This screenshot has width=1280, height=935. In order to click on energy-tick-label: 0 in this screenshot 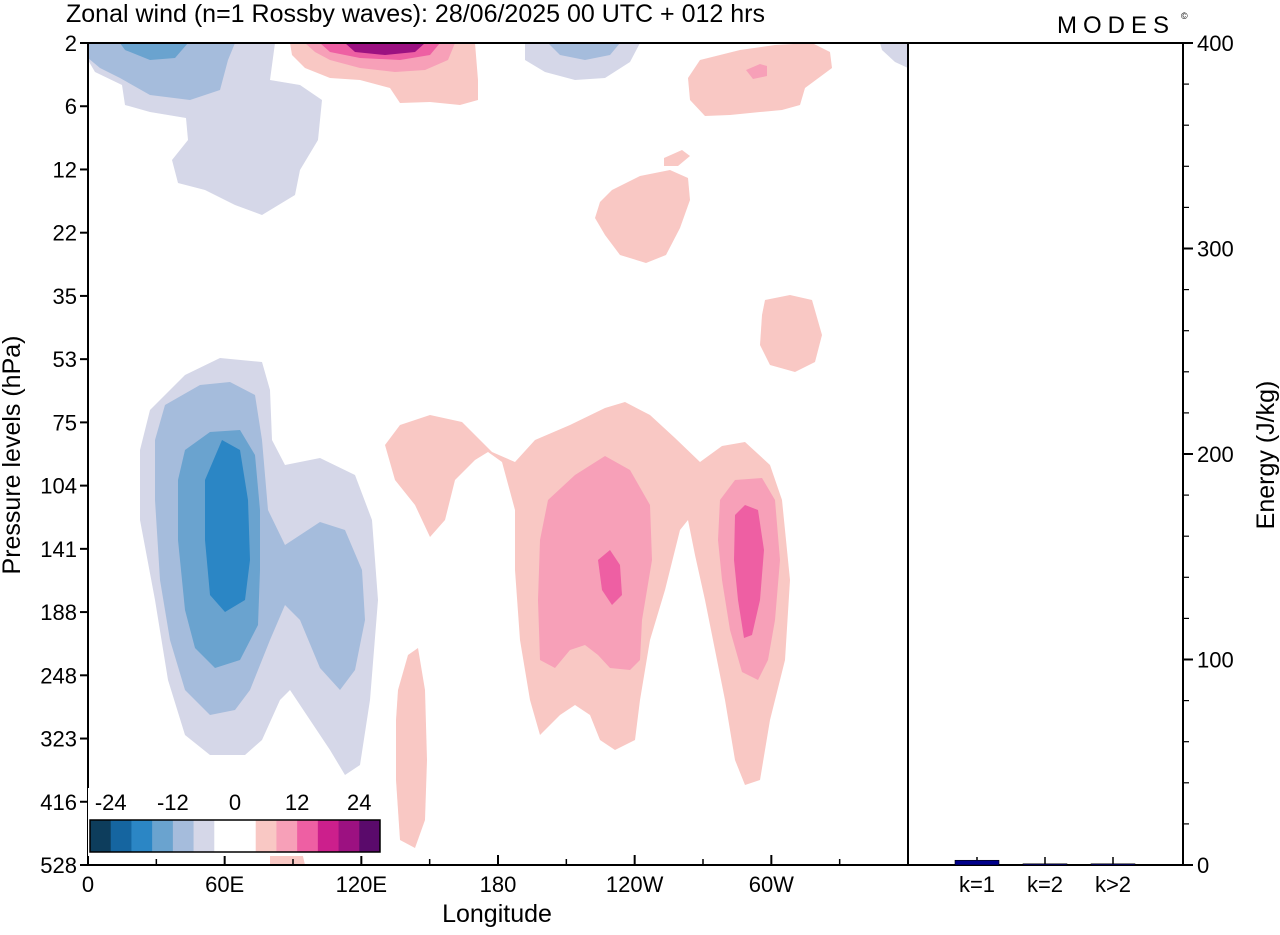, I will do `click(1203, 865)`.